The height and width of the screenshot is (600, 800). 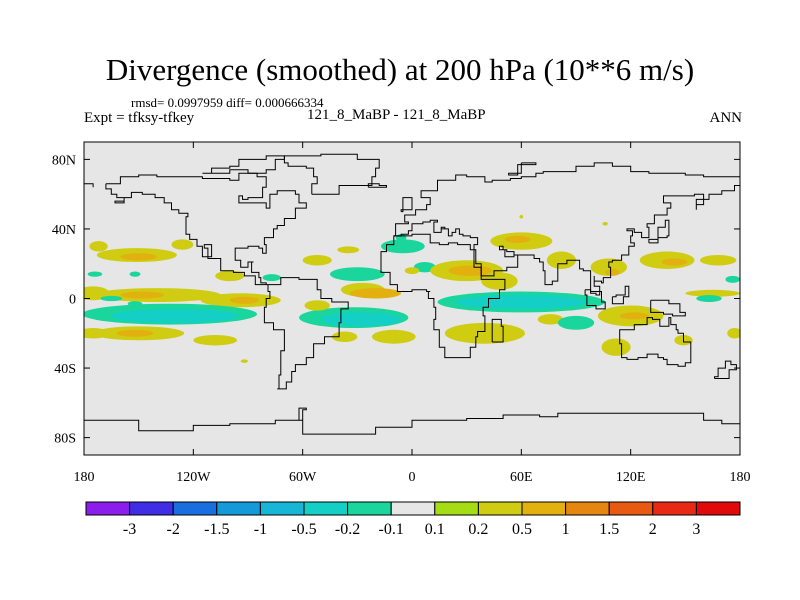 I want to click on x-tick-label-4: 60E, so click(x=521, y=477).